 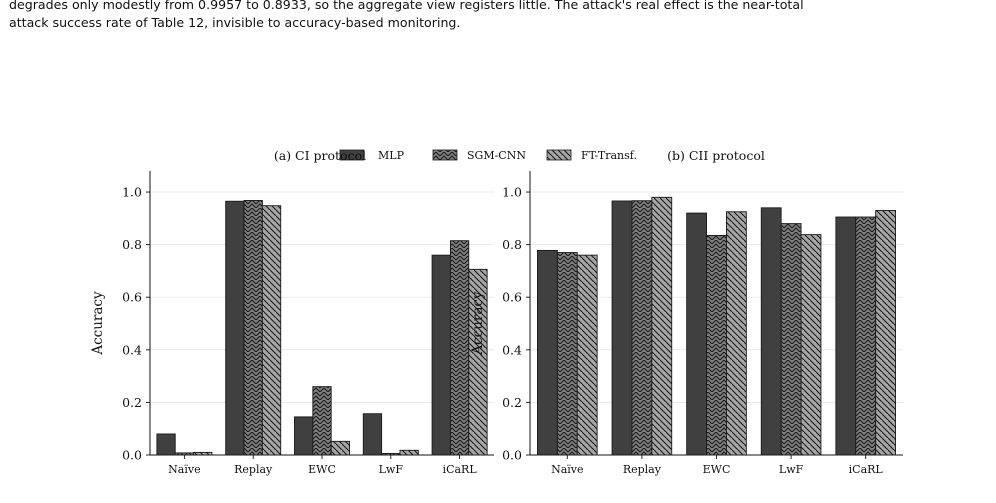 I want to click on legend: MLP SGM-CNN FT-Transf., so click(x=488, y=155).